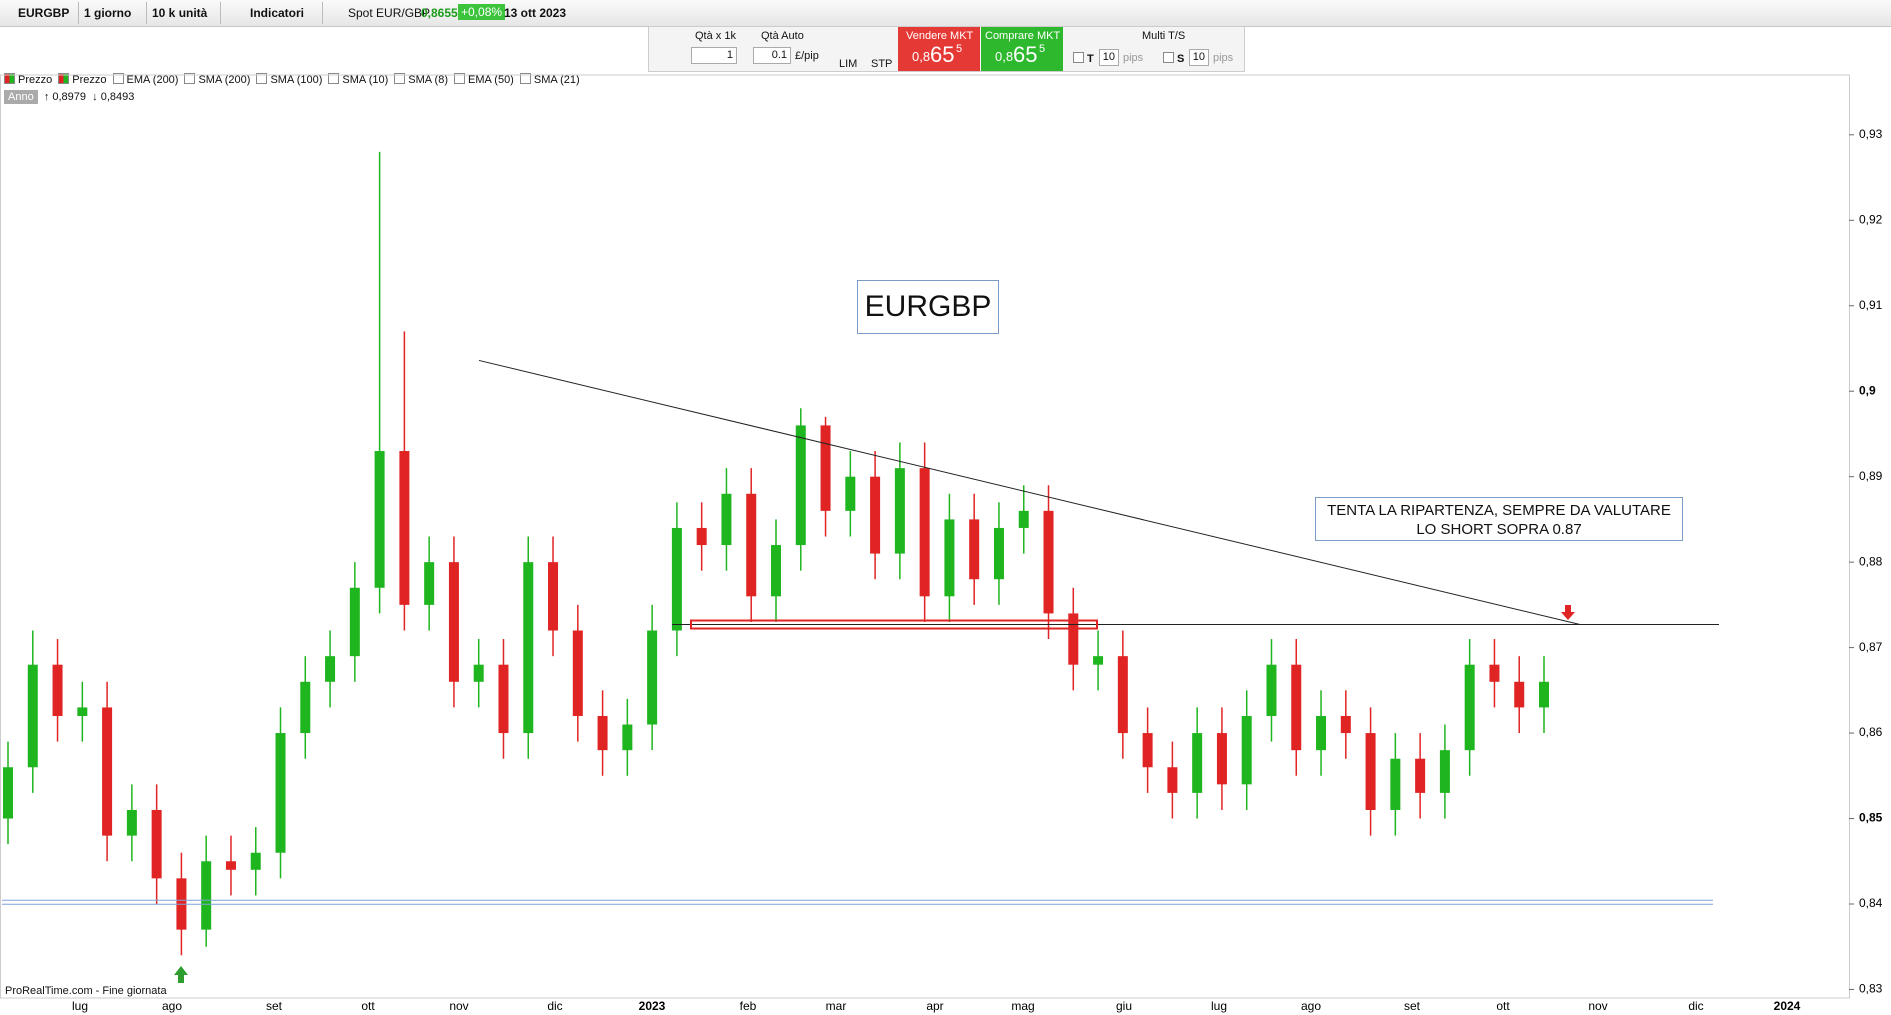  I want to click on indicator: SMA (10), so click(358, 79).